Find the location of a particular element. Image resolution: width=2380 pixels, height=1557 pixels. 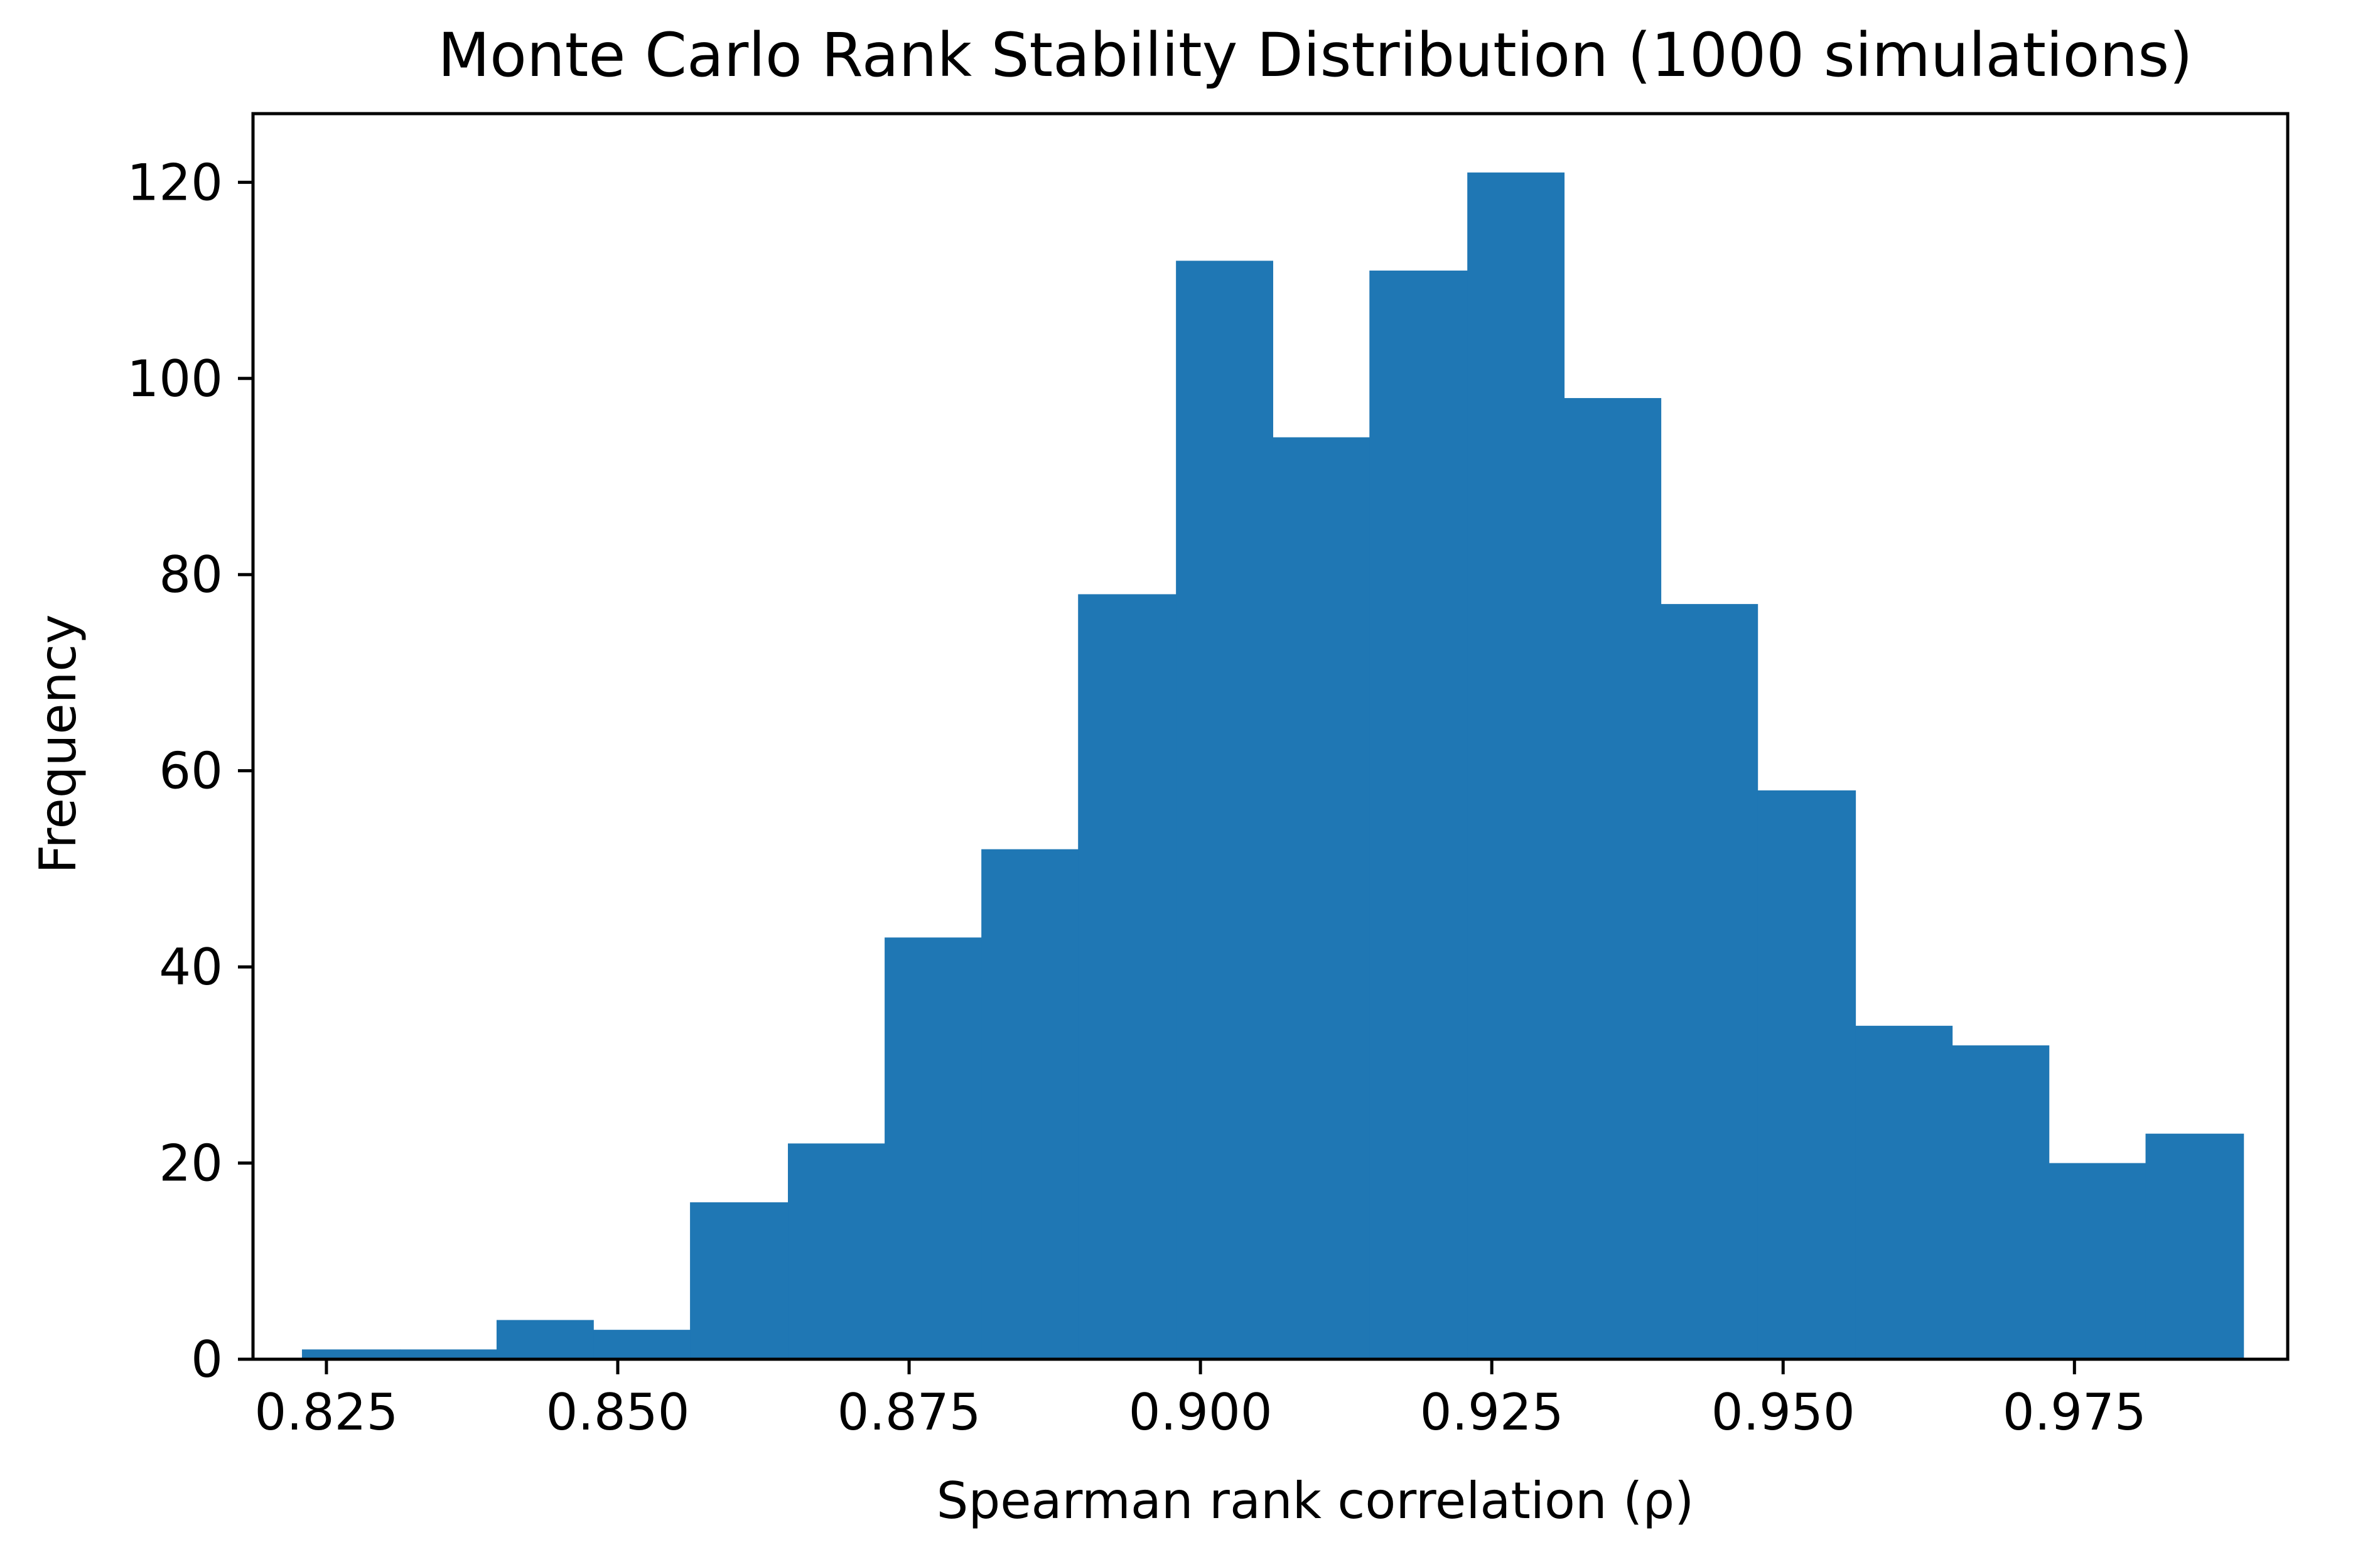

x-tick-label: 0.875 is located at coordinates (909, 1412).